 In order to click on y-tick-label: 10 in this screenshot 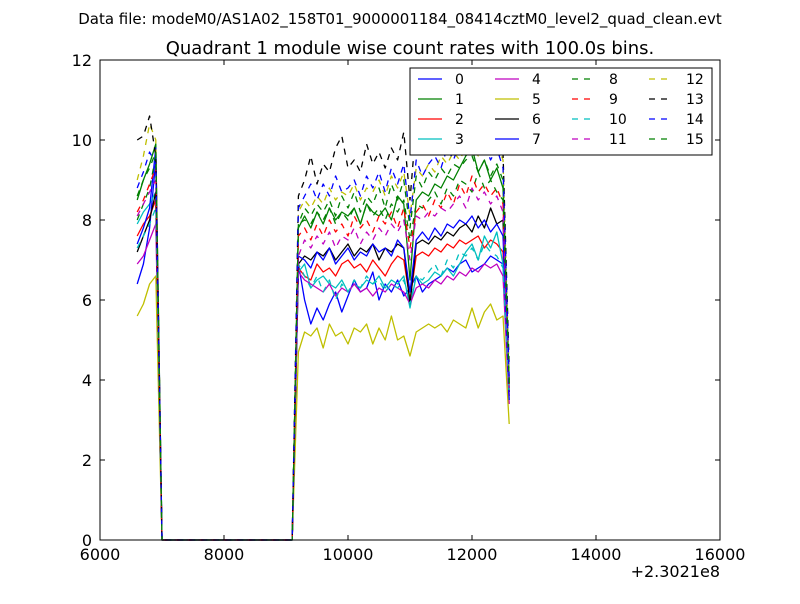, I will do `click(82, 140)`.